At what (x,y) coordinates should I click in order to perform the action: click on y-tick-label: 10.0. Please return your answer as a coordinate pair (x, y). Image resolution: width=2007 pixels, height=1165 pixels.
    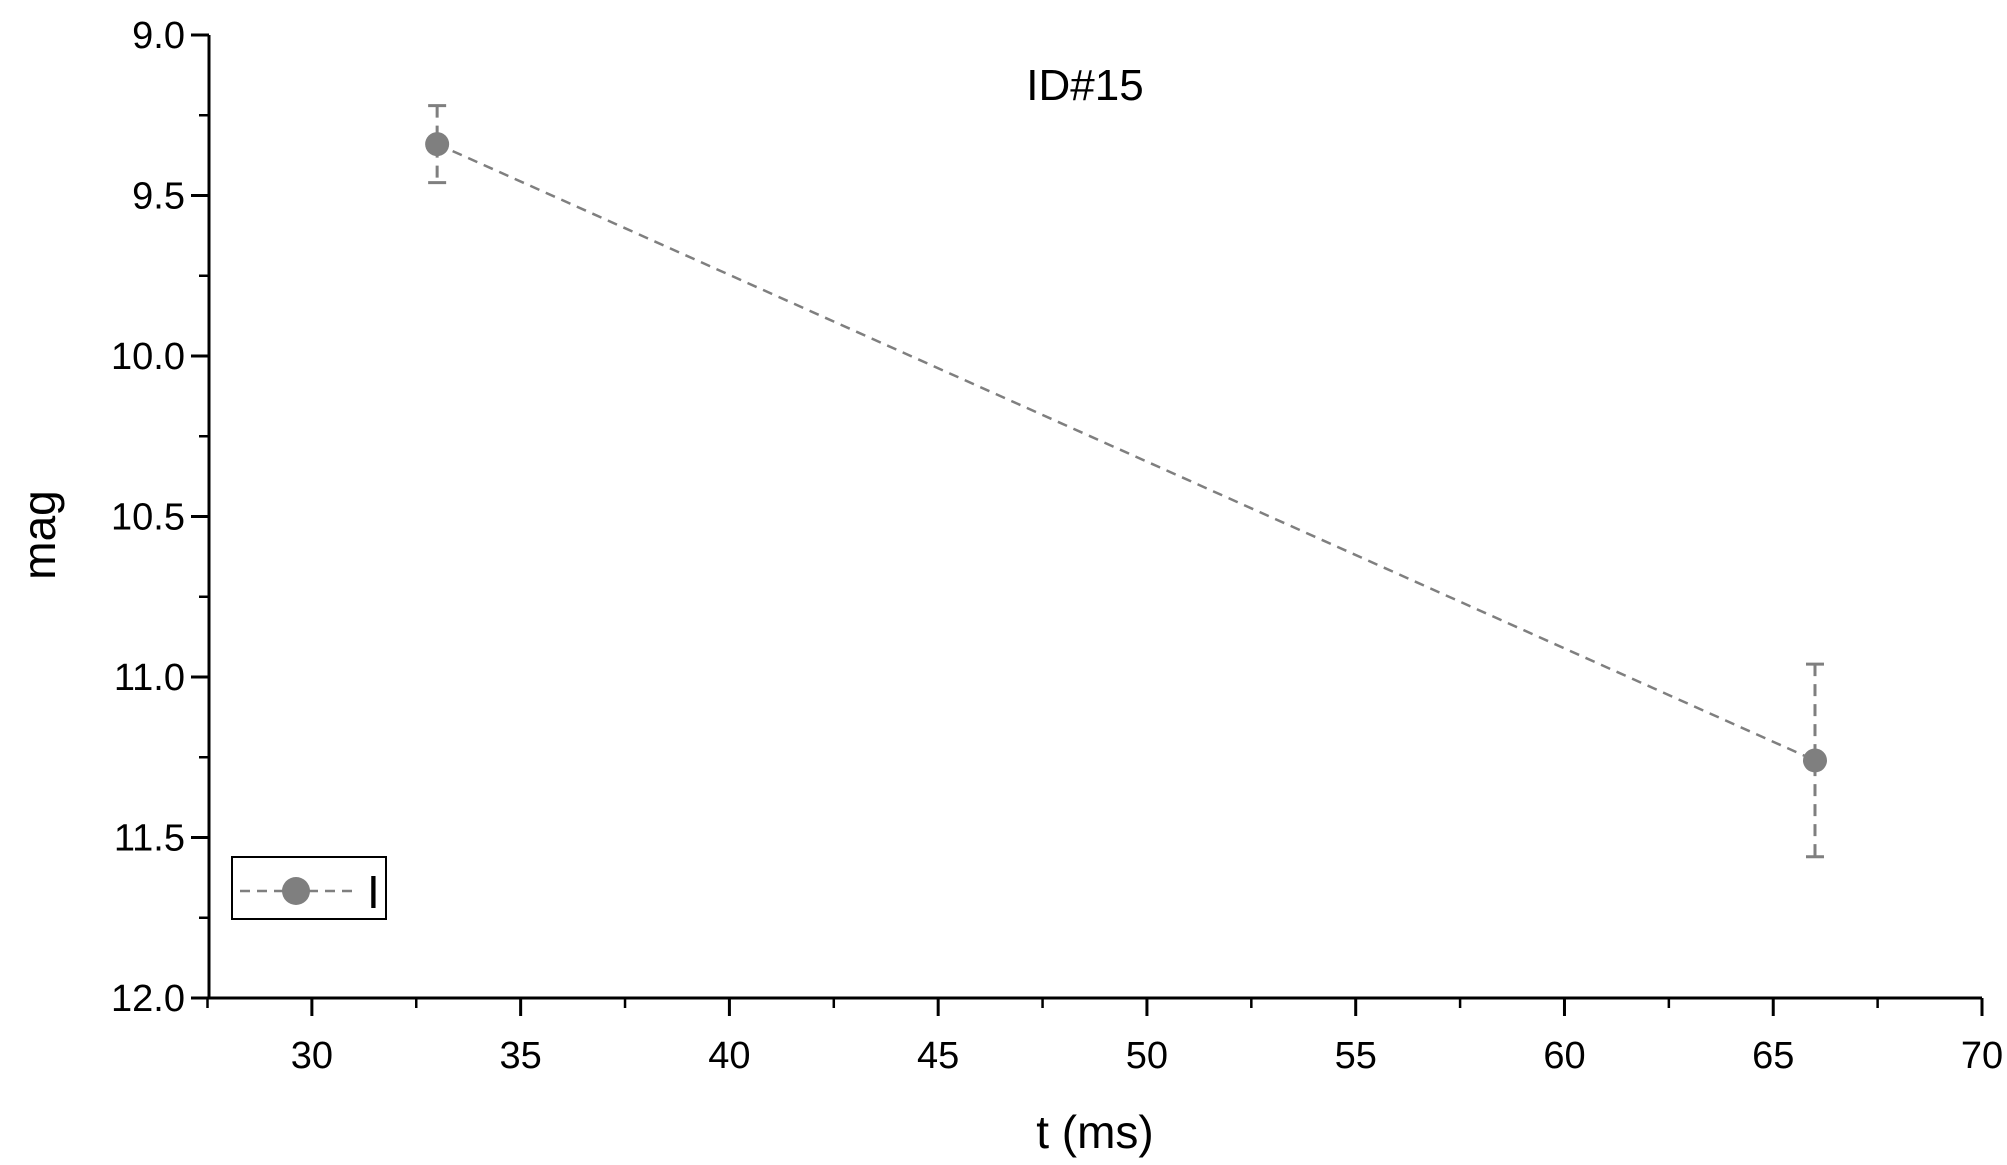
    Looking at the image, I should click on (148, 357).